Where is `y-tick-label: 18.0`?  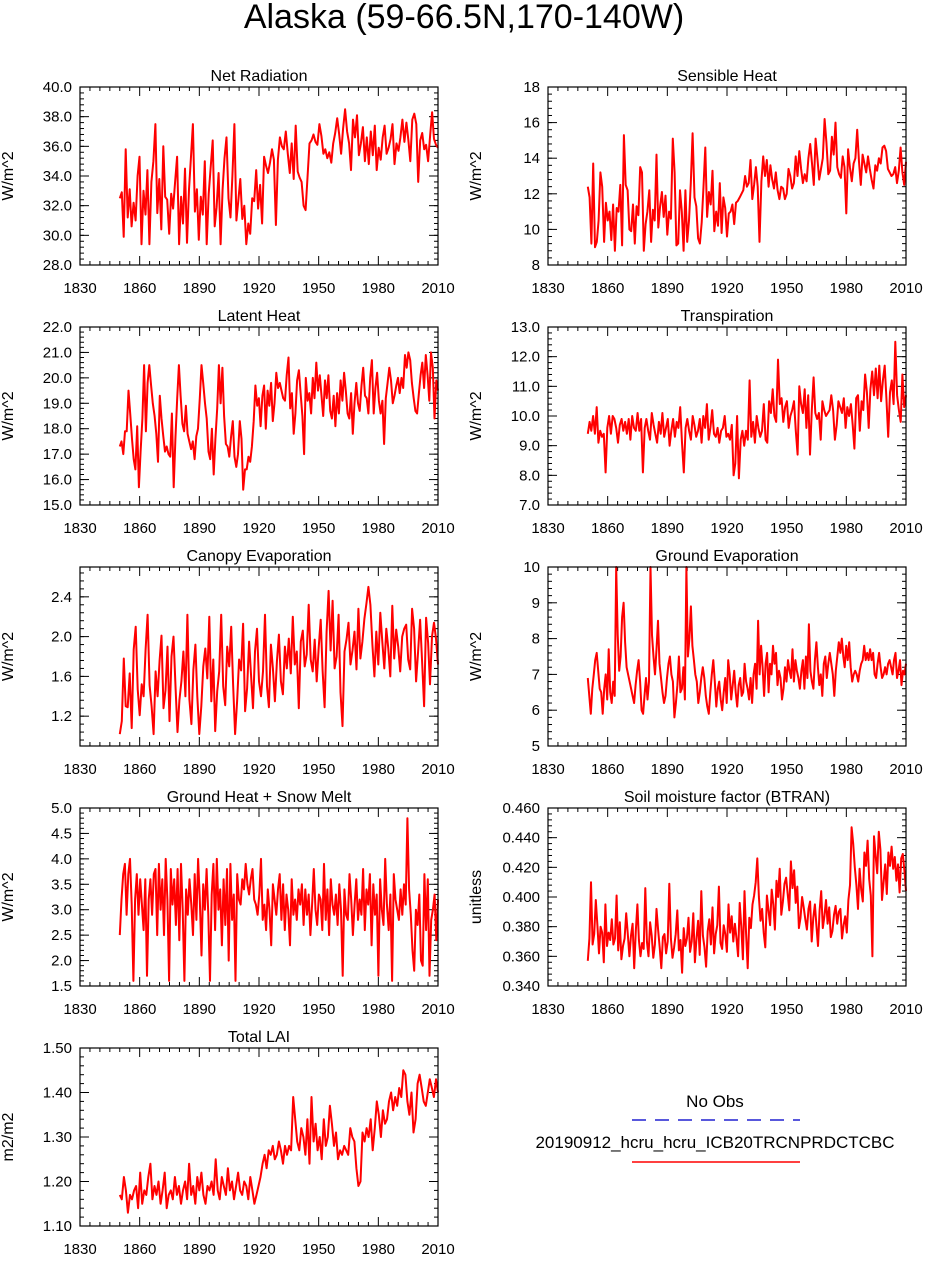 y-tick-label: 18.0 is located at coordinates (57, 429).